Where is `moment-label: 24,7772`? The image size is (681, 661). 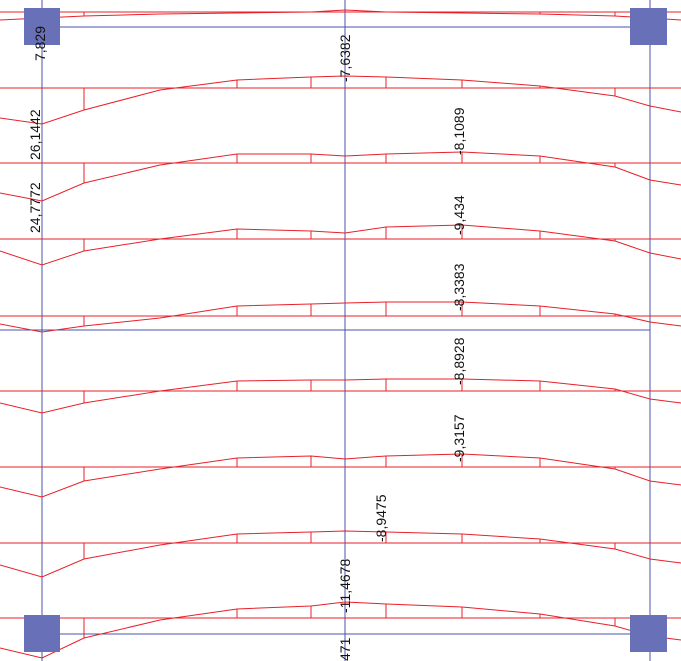
moment-label: 24,7772 is located at coordinates (35, 207).